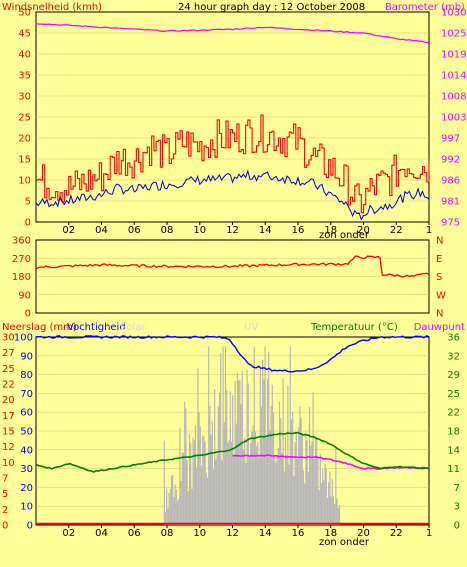 This screenshot has width=467, height=567. I want to click on rain-tick-label: 15, so click(8, 432).